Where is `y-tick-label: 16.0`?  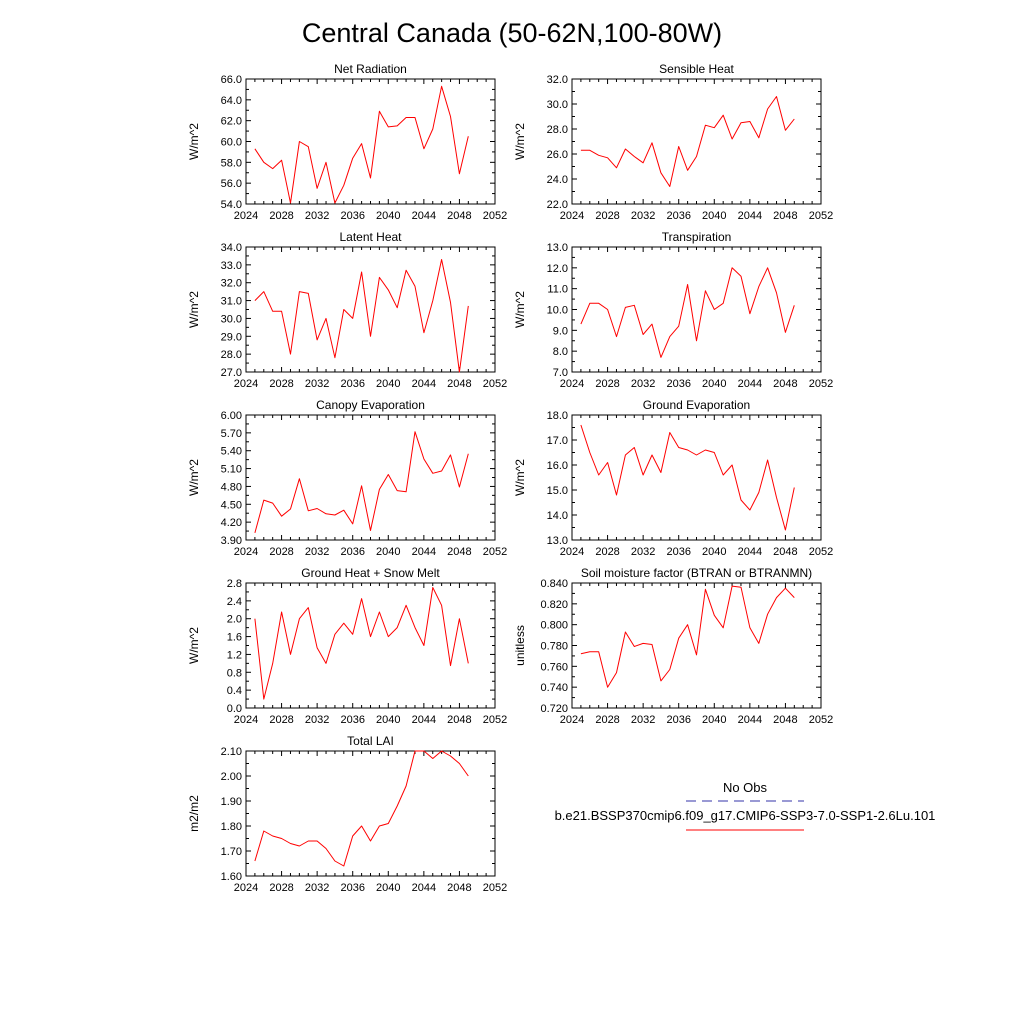 y-tick-label: 16.0 is located at coordinates (557, 466).